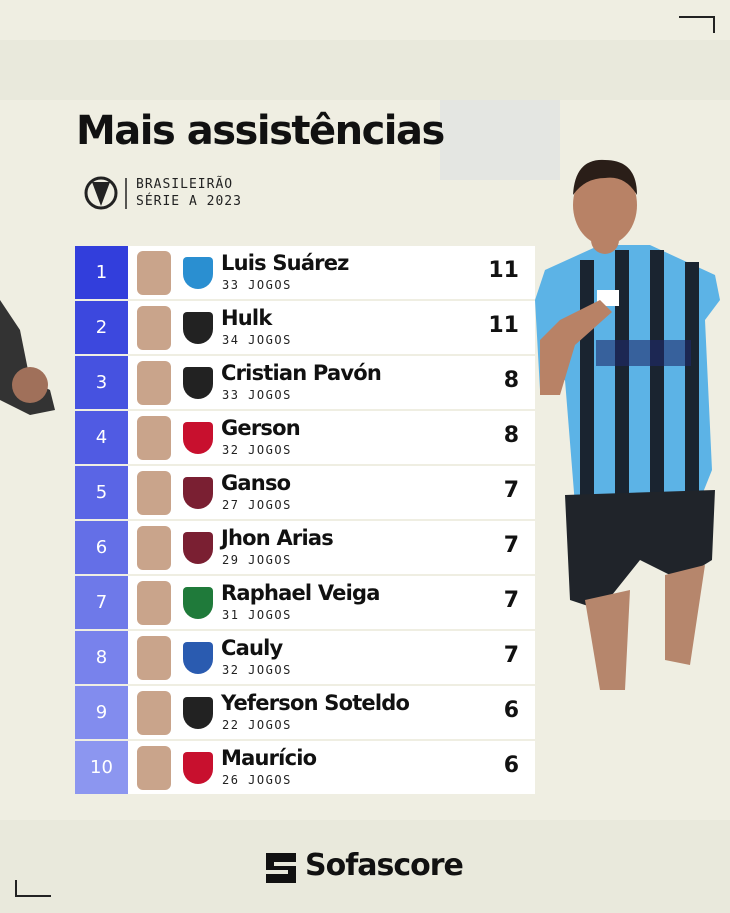 This screenshot has height=913, width=730. What do you see at coordinates (285, 263) in the screenshot?
I see `player-name: Luis Suárez` at bounding box center [285, 263].